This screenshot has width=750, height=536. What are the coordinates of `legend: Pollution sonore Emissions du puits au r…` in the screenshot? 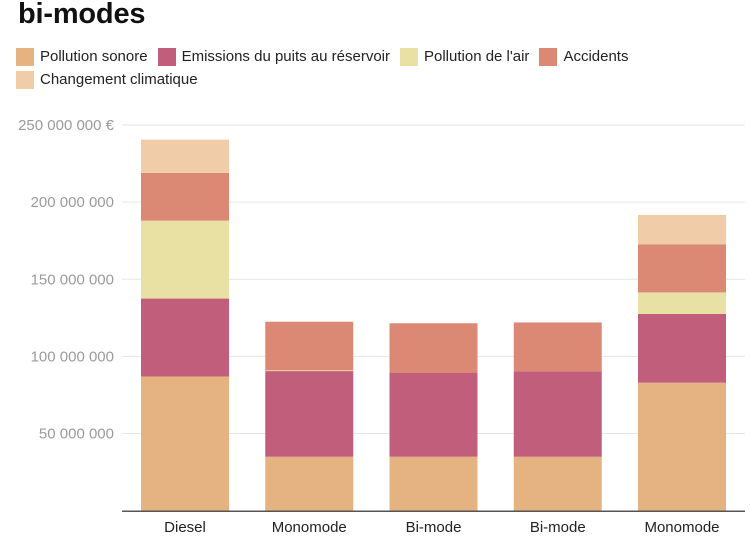 It's located at (376, 68).